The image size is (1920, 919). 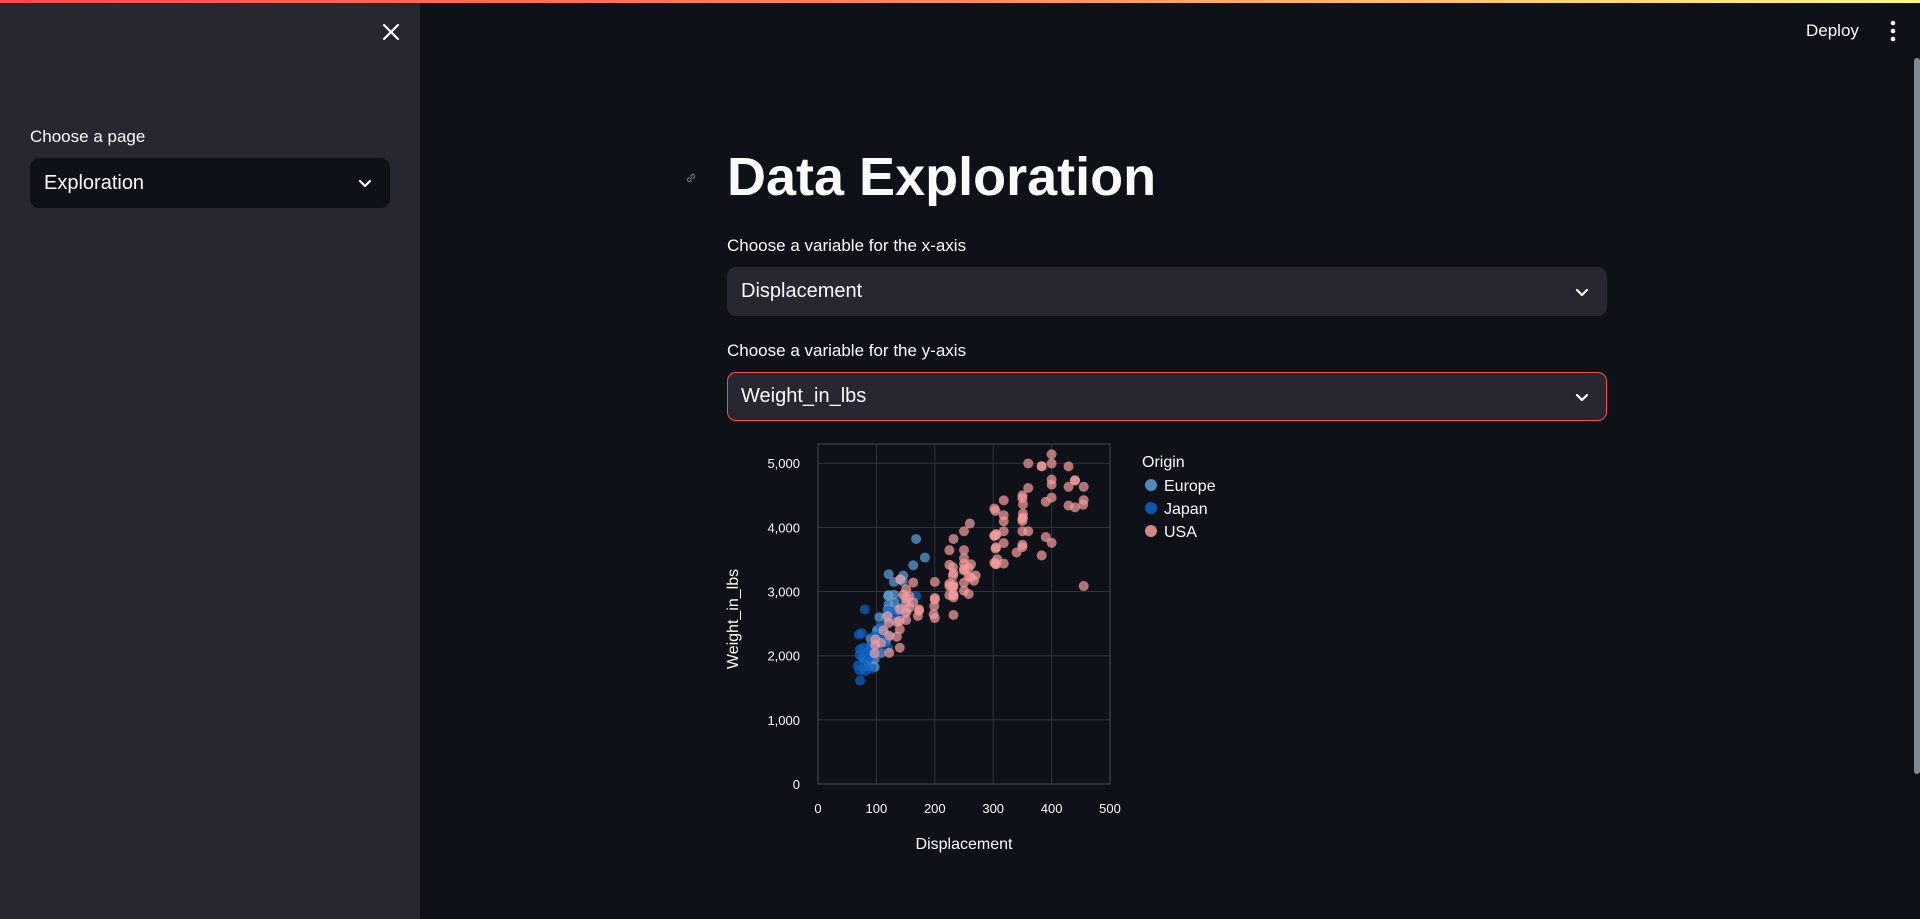 What do you see at coordinates (1917, 416) in the screenshot?
I see `page-scrollbar` at bounding box center [1917, 416].